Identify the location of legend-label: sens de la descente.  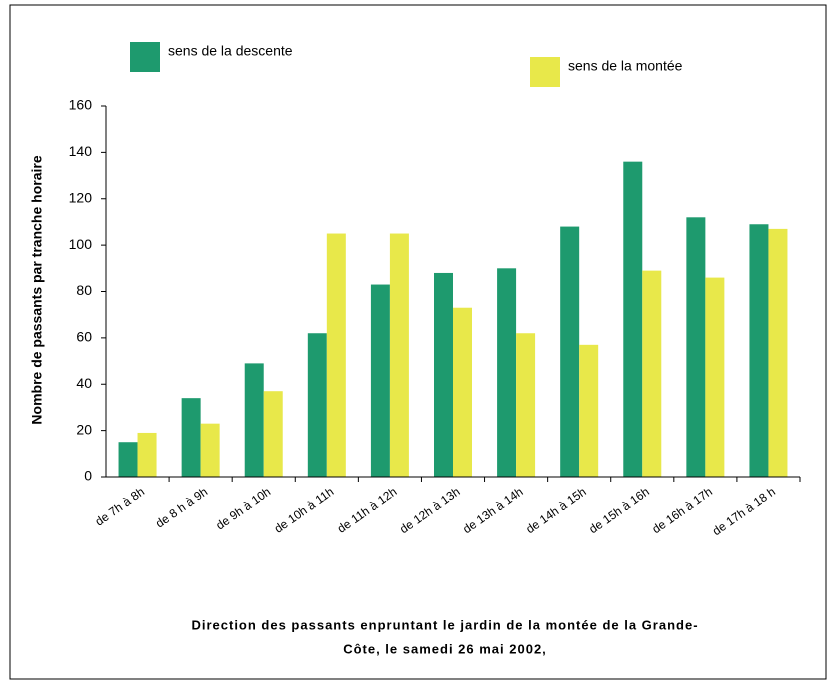
(230, 51).